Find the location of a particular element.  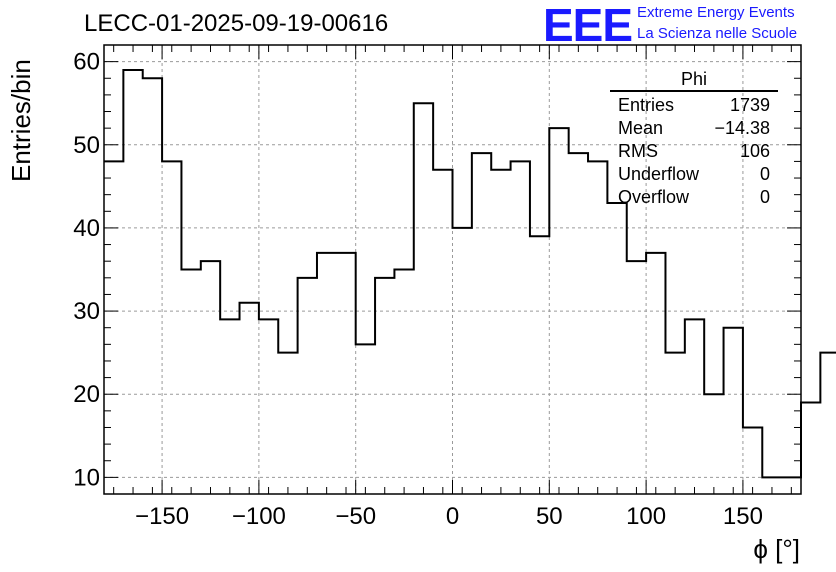

stats-label: Entries is located at coordinates (646, 105).